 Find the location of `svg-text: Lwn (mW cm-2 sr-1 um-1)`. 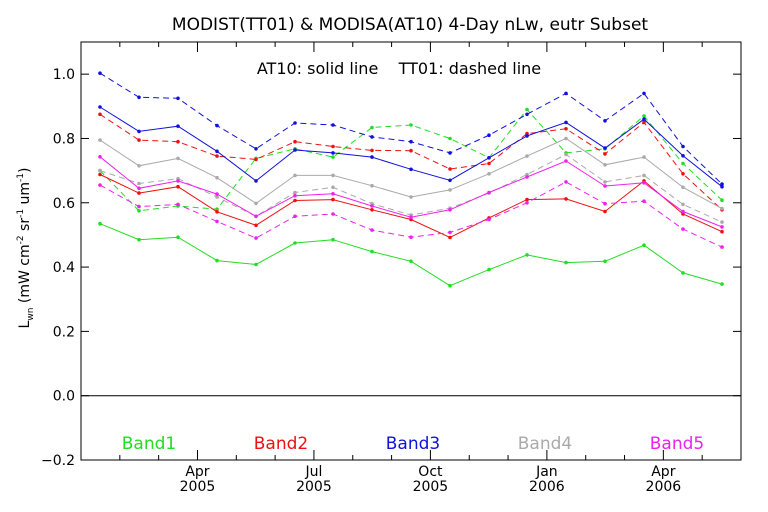

svg-text: Lwn (mW cm-2 sr-1 um-1) is located at coordinates (26, 248).